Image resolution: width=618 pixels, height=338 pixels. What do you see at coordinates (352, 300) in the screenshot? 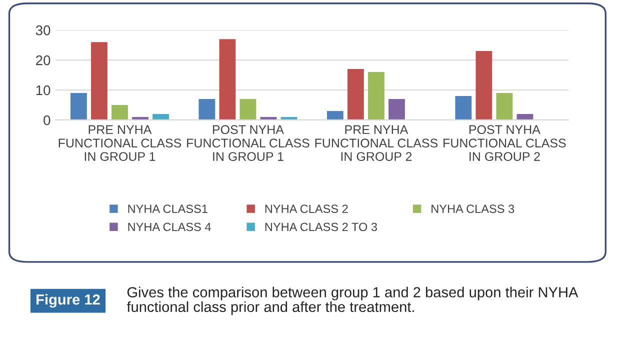
I see `text: Gives the comparison between group 1 and 2 based upon their NYHA functional class prior and after the treatment.` at bounding box center [352, 300].